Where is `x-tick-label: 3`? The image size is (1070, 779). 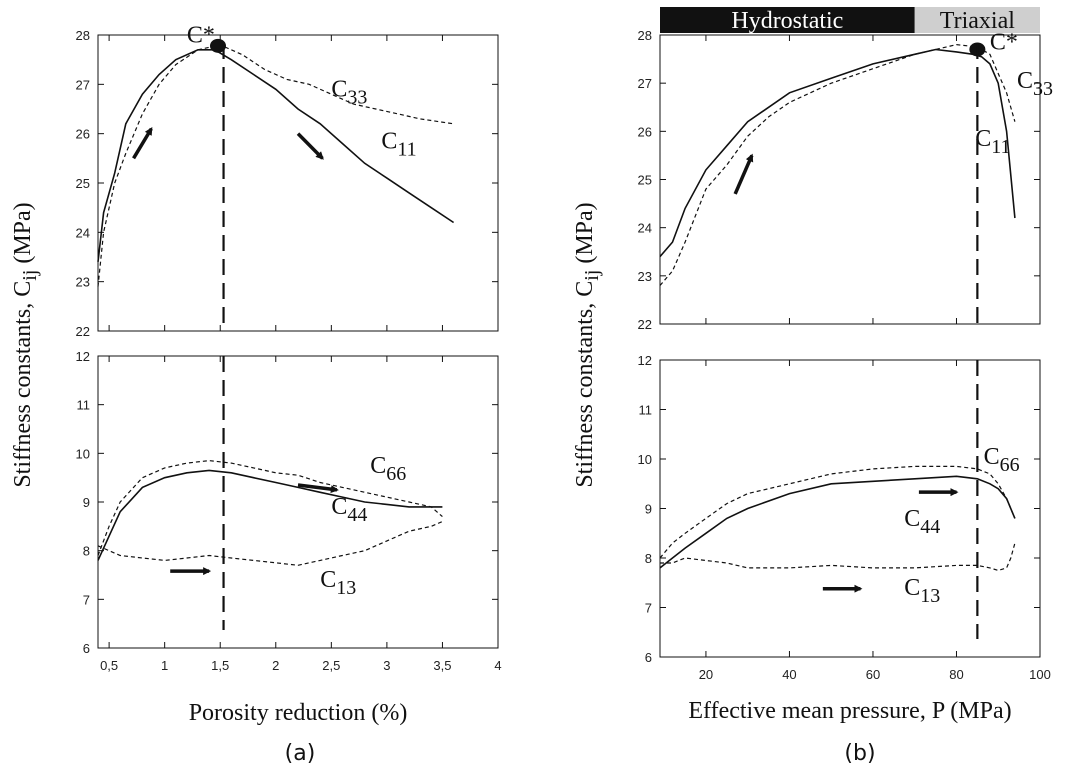
x-tick-label: 3 is located at coordinates (386, 665).